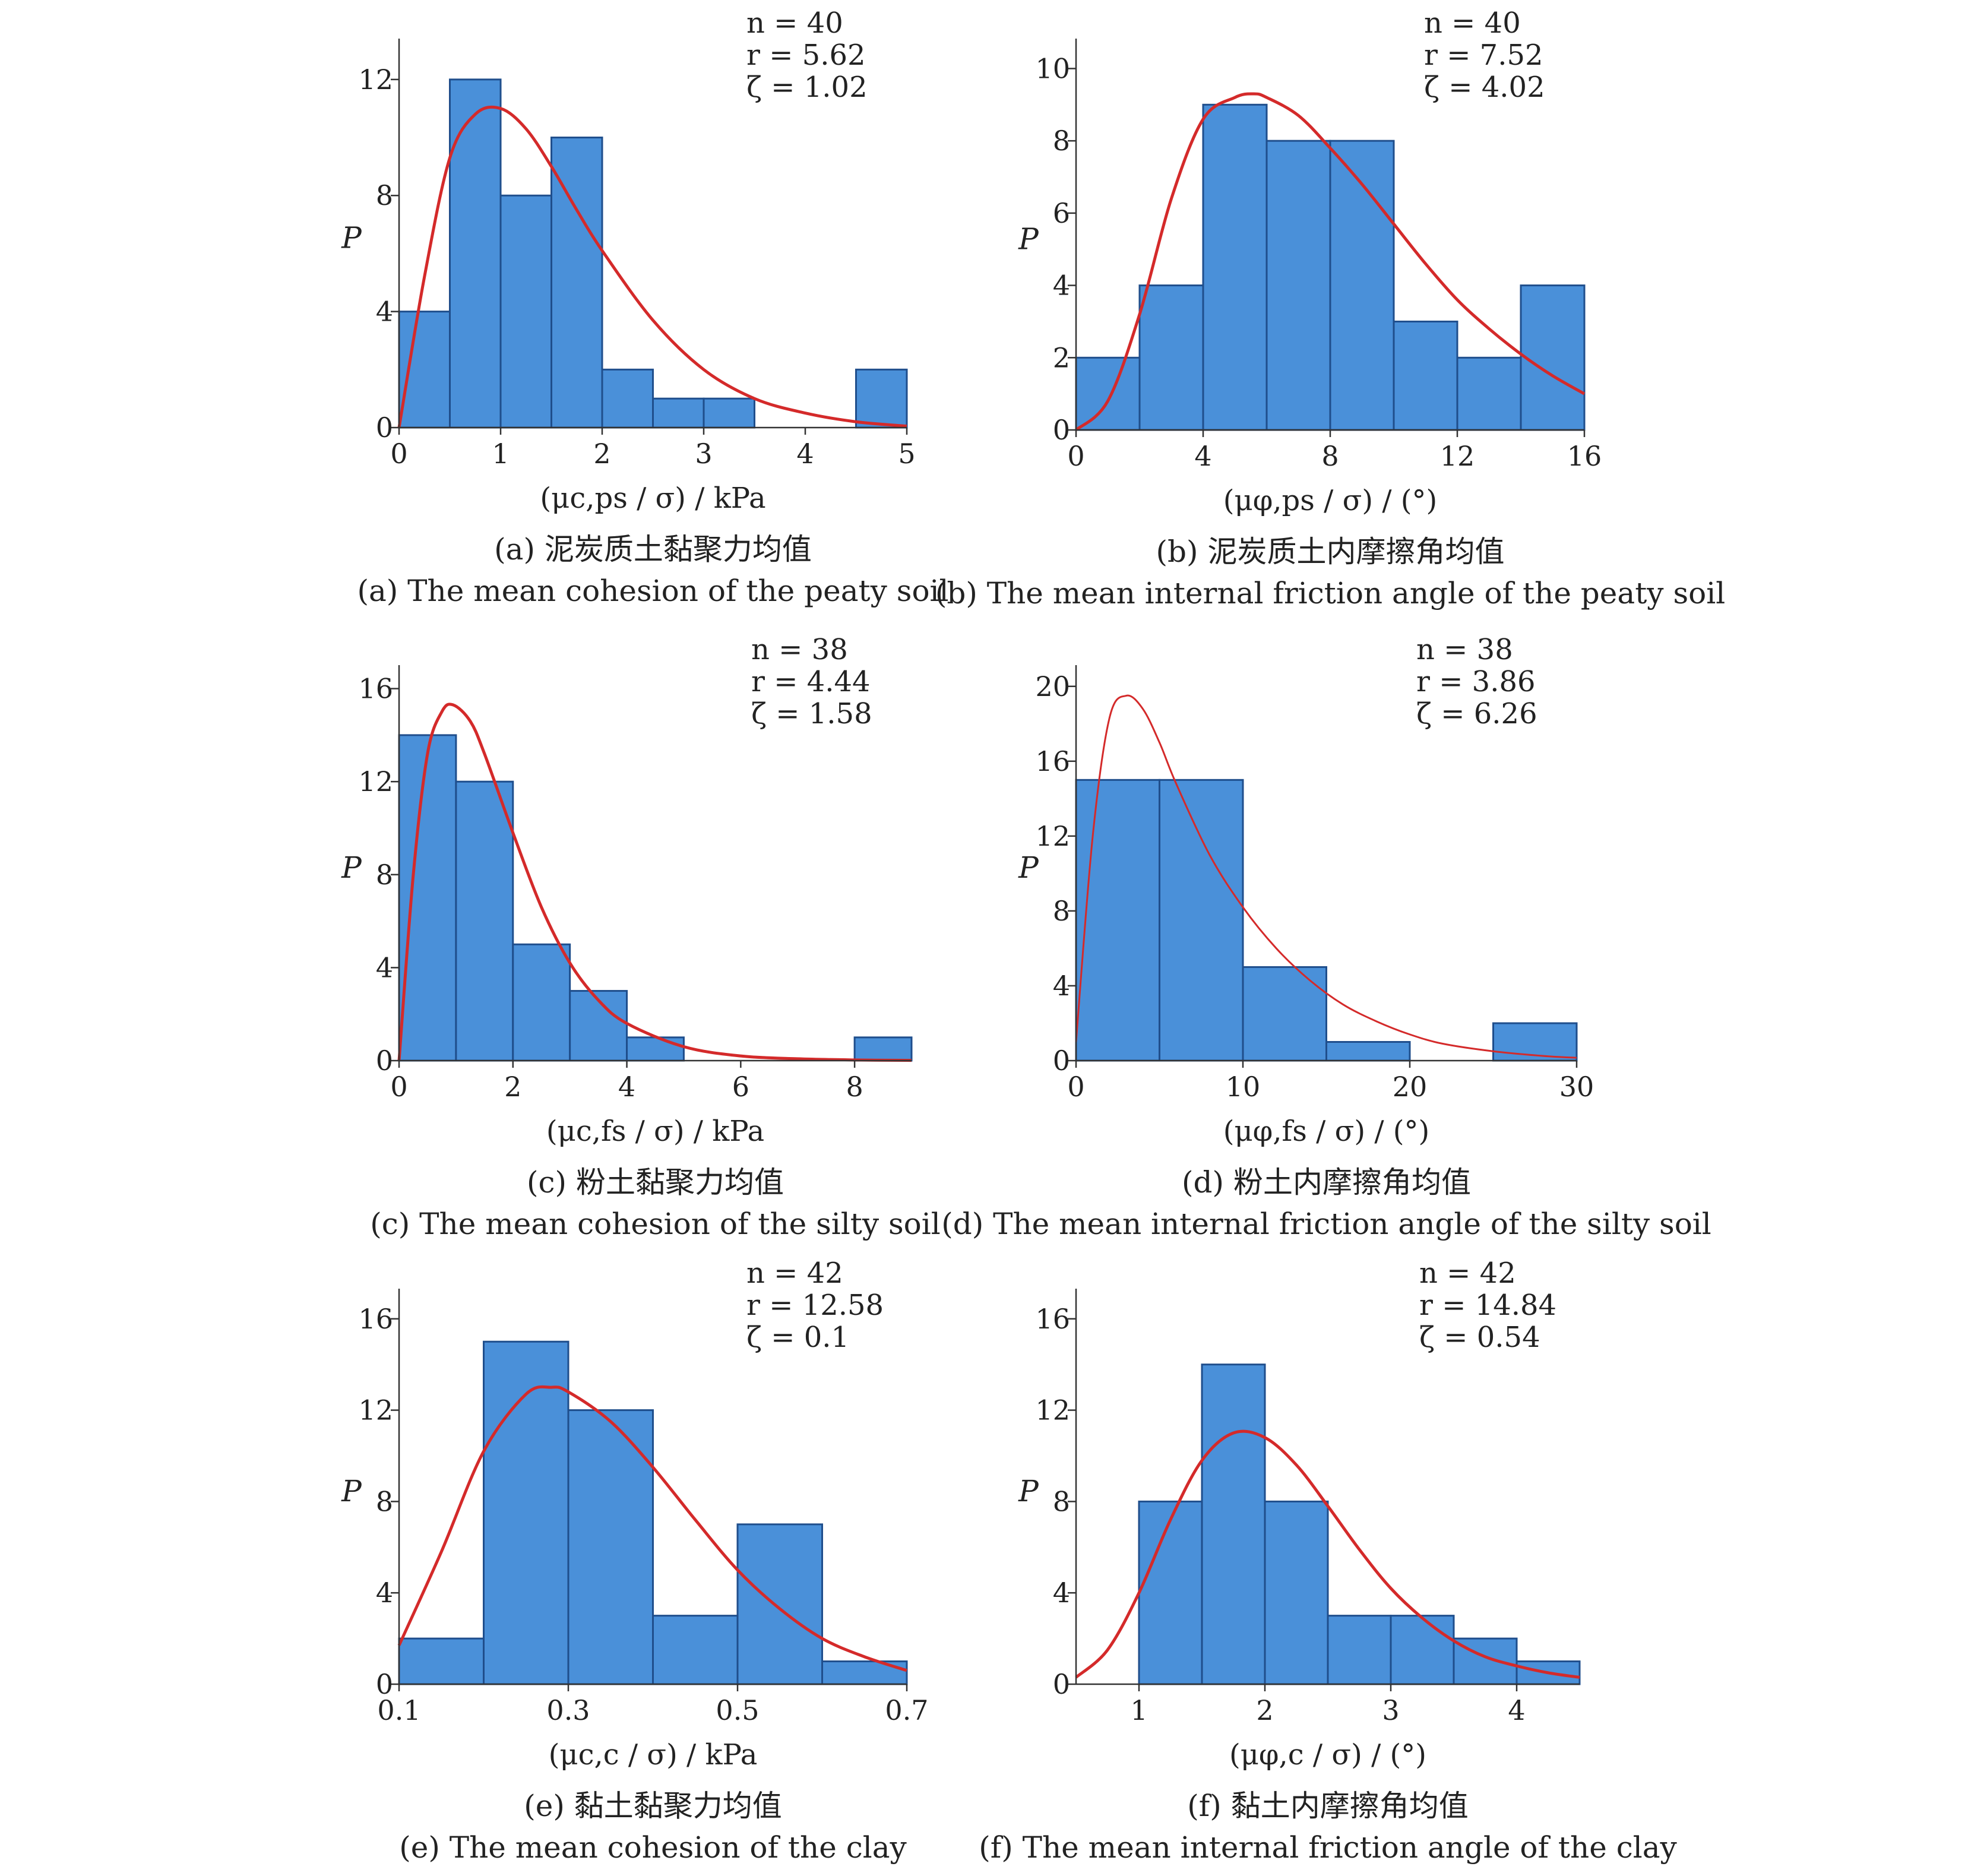 The height and width of the screenshot is (1876, 1987). I want to click on y-tick-label: 20, so click(1052, 686).